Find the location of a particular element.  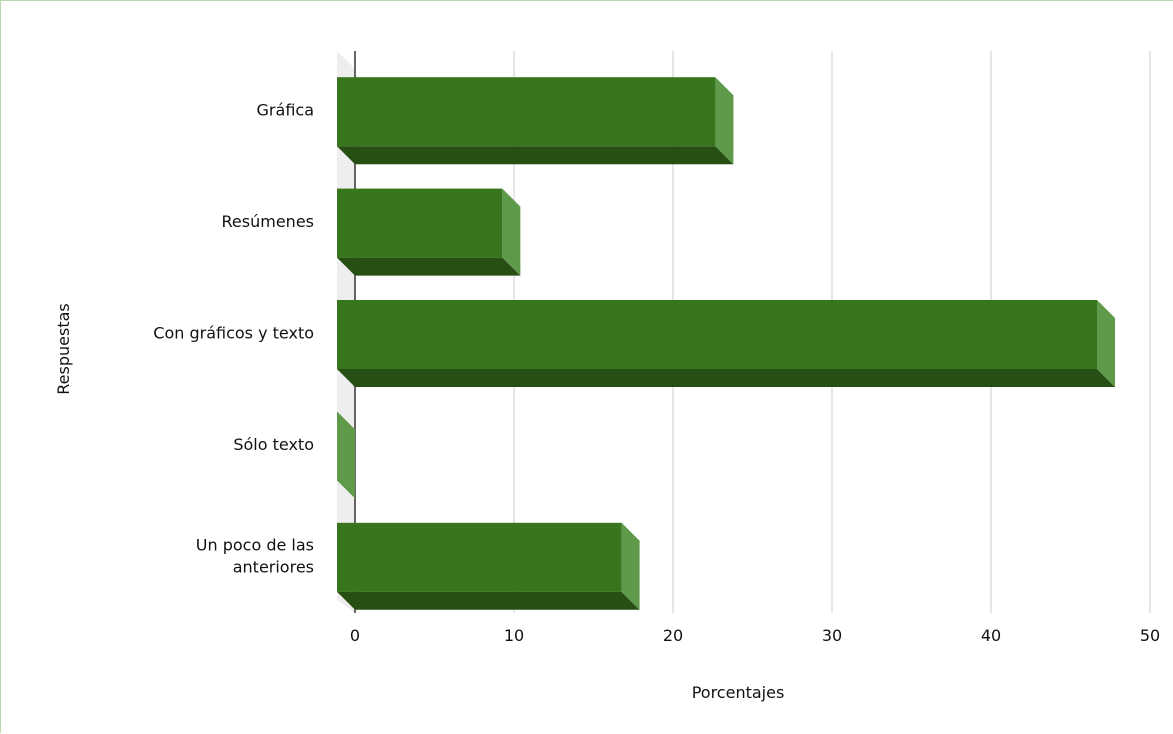

category-label-line: Sólo texto is located at coordinates (273, 444).